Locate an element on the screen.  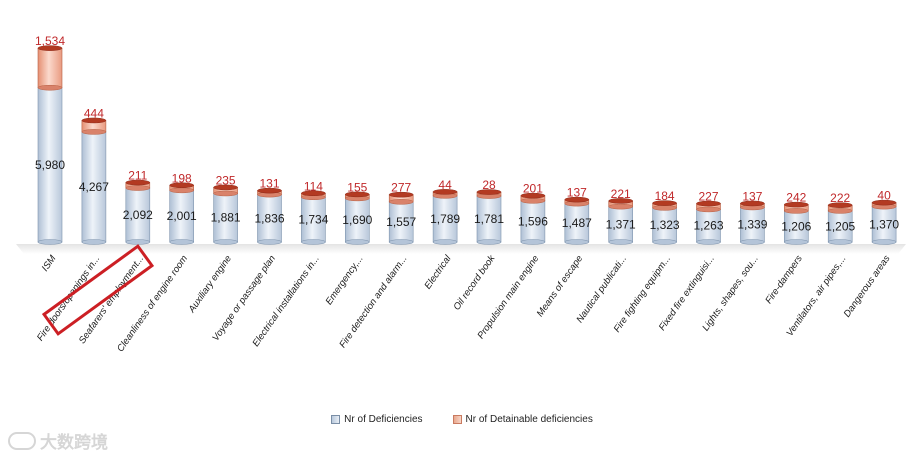
watermark-text: 大数跨境 is located at coordinates (74, 442).